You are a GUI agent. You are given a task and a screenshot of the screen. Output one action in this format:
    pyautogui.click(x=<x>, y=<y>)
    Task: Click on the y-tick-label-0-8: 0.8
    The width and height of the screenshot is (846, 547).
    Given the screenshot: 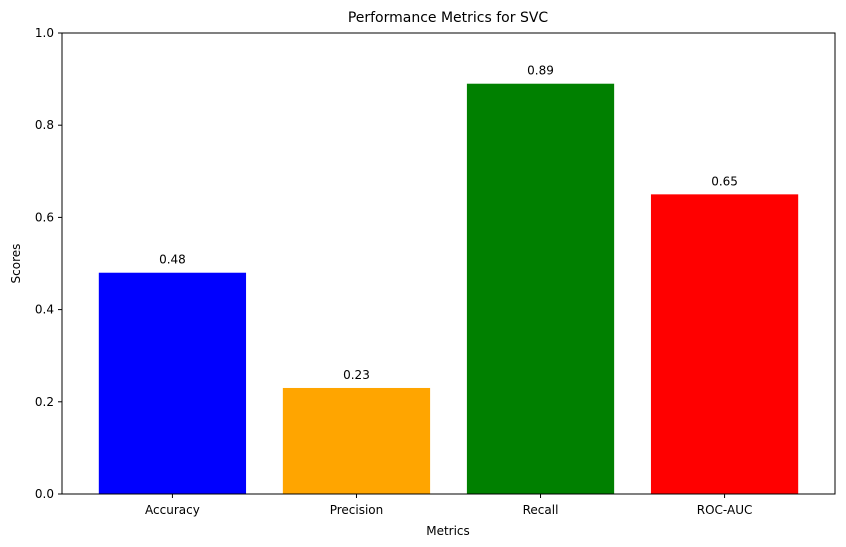 What is the action you would take?
    pyautogui.click(x=44, y=125)
    